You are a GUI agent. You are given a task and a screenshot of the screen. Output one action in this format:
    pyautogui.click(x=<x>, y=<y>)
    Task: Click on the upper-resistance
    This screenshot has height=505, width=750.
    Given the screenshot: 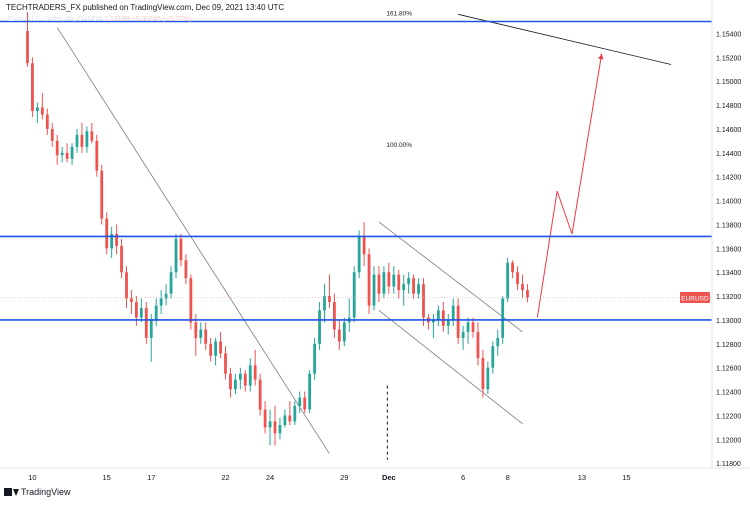 What is the action you would take?
    pyautogui.click(x=565, y=39)
    